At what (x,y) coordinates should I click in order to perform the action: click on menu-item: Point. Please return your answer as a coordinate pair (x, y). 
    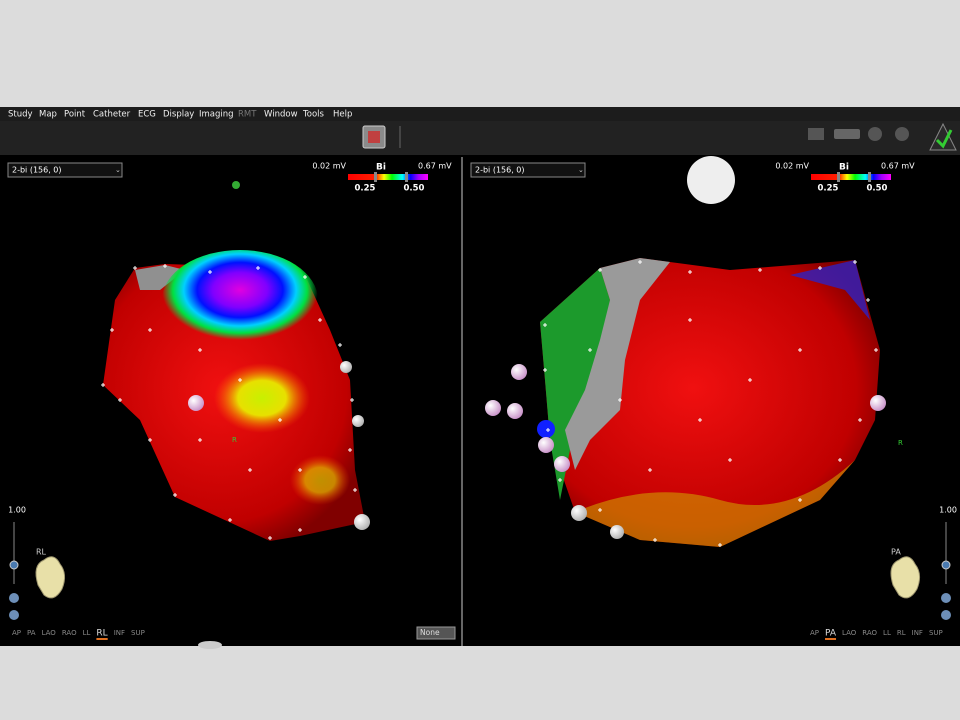
    Looking at the image, I should click on (75, 115).